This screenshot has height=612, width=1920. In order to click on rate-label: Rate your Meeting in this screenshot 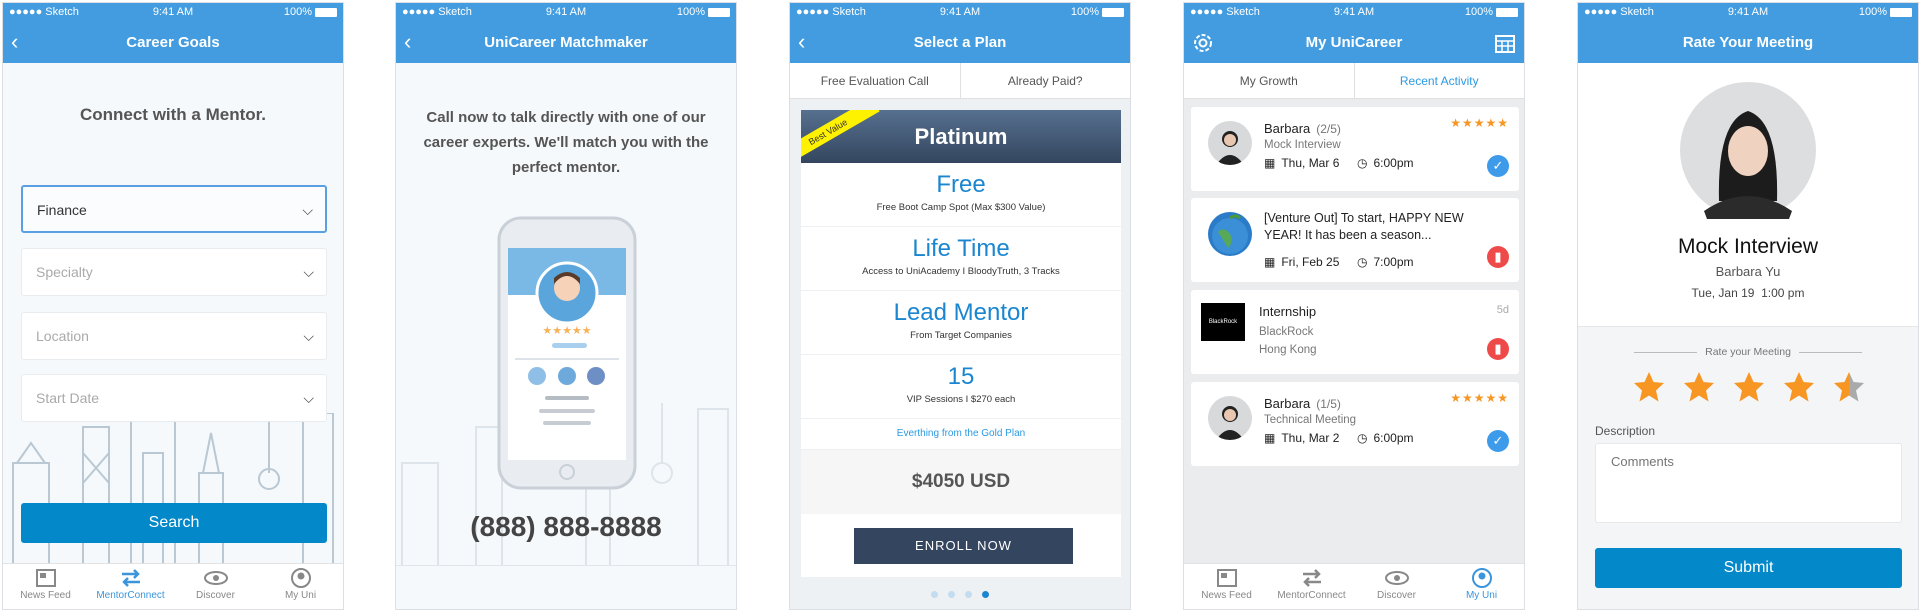, I will do `click(1748, 352)`.